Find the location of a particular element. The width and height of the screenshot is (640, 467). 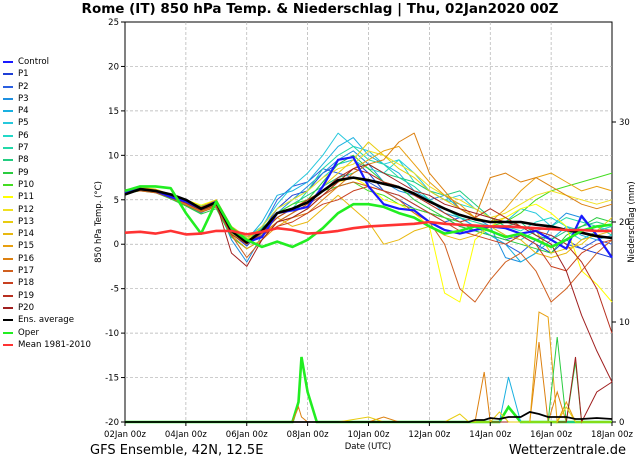

legend-label: P19 is located at coordinates (26, 295).